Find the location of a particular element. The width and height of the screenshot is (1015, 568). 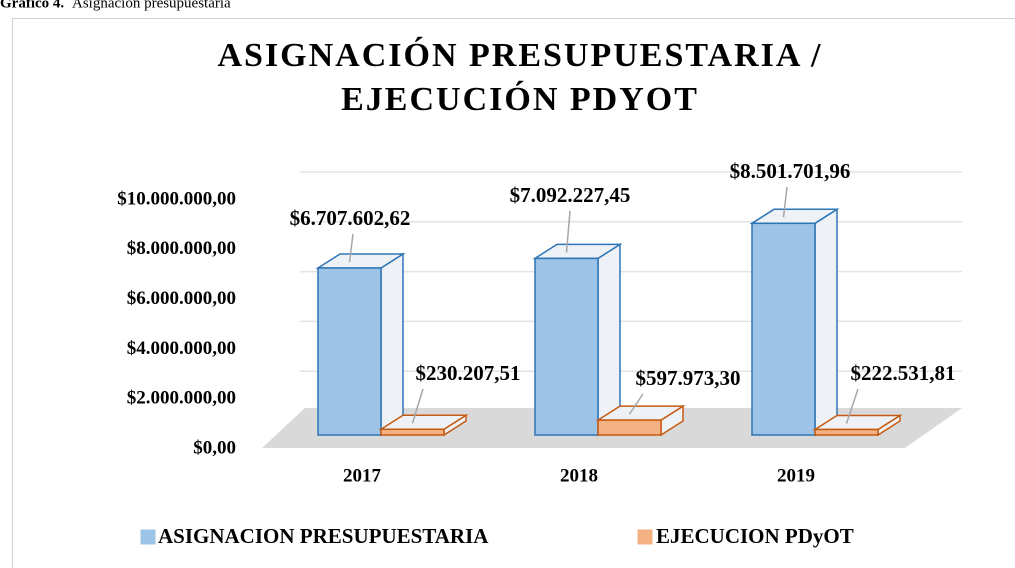

caption-text: Asignación presupuestaria is located at coordinates (151, 5).